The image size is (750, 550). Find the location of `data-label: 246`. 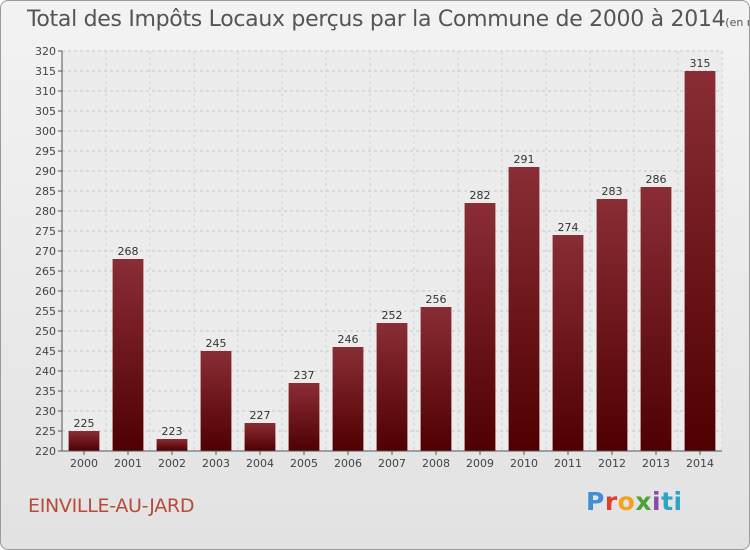

data-label: 246 is located at coordinates (348, 339).